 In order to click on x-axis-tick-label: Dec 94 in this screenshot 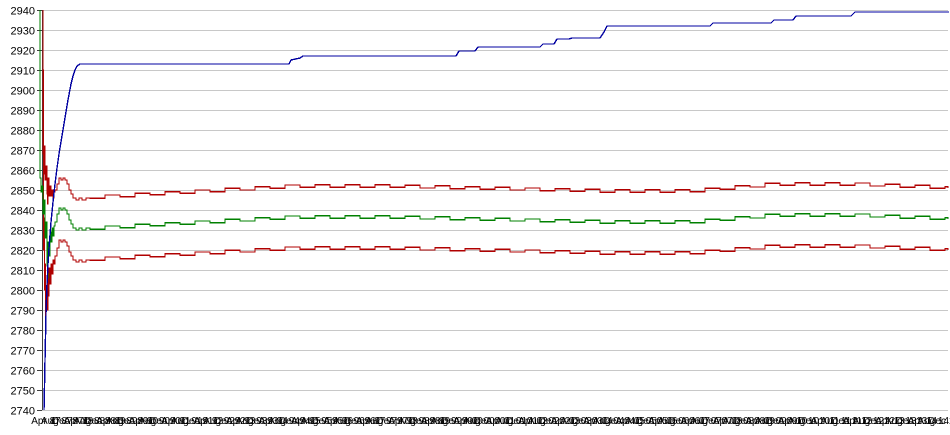, I will do `click(295, 421)`.